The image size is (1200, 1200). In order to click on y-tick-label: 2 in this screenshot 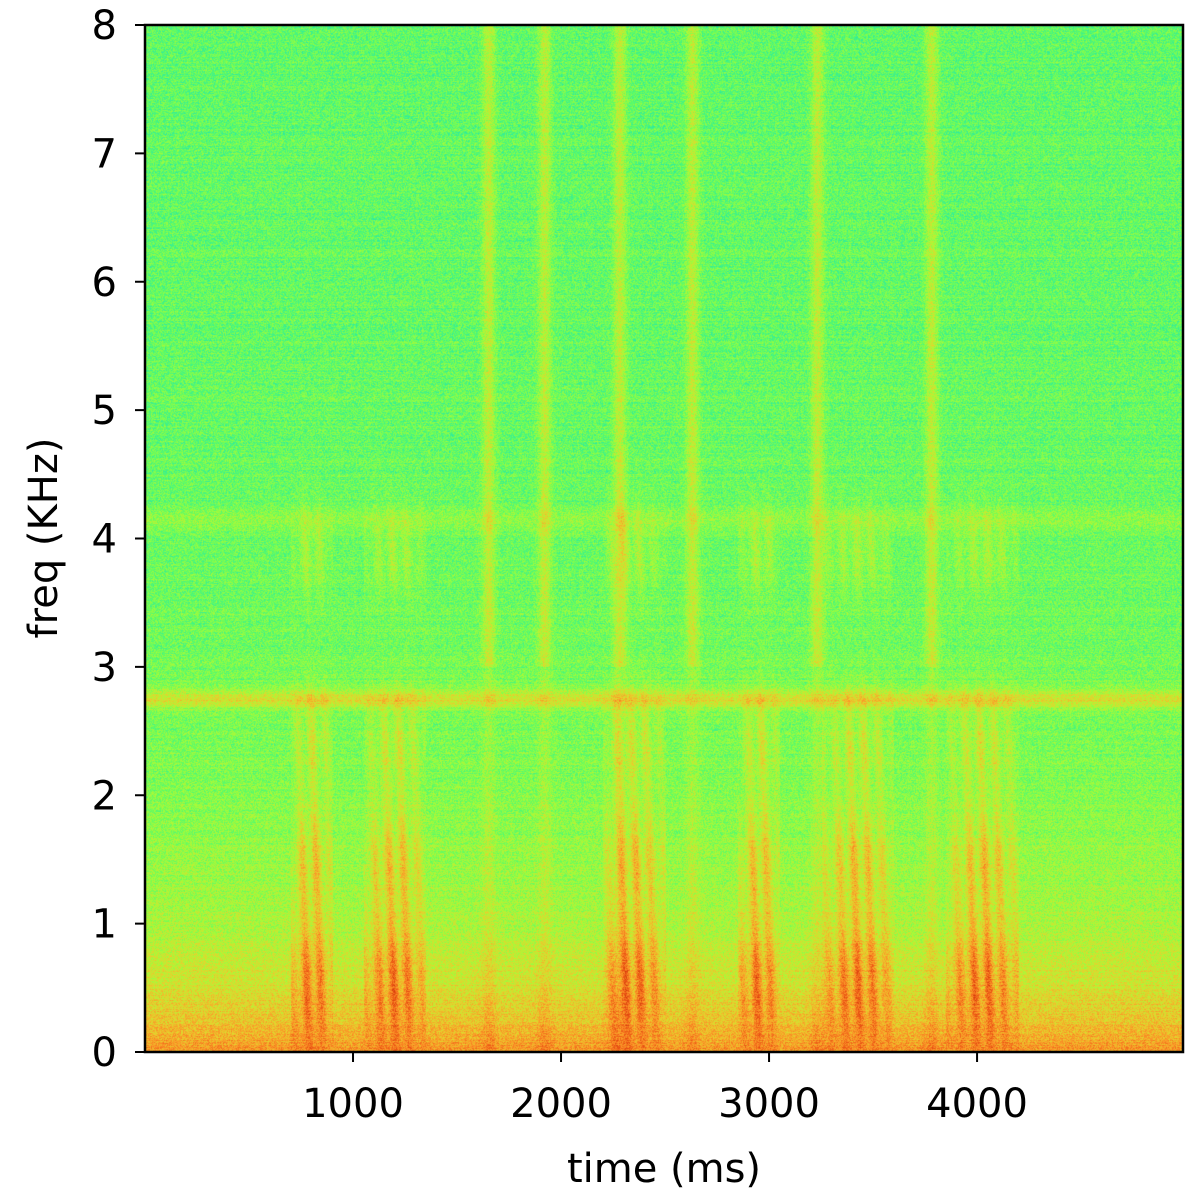, I will do `click(104, 796)`.